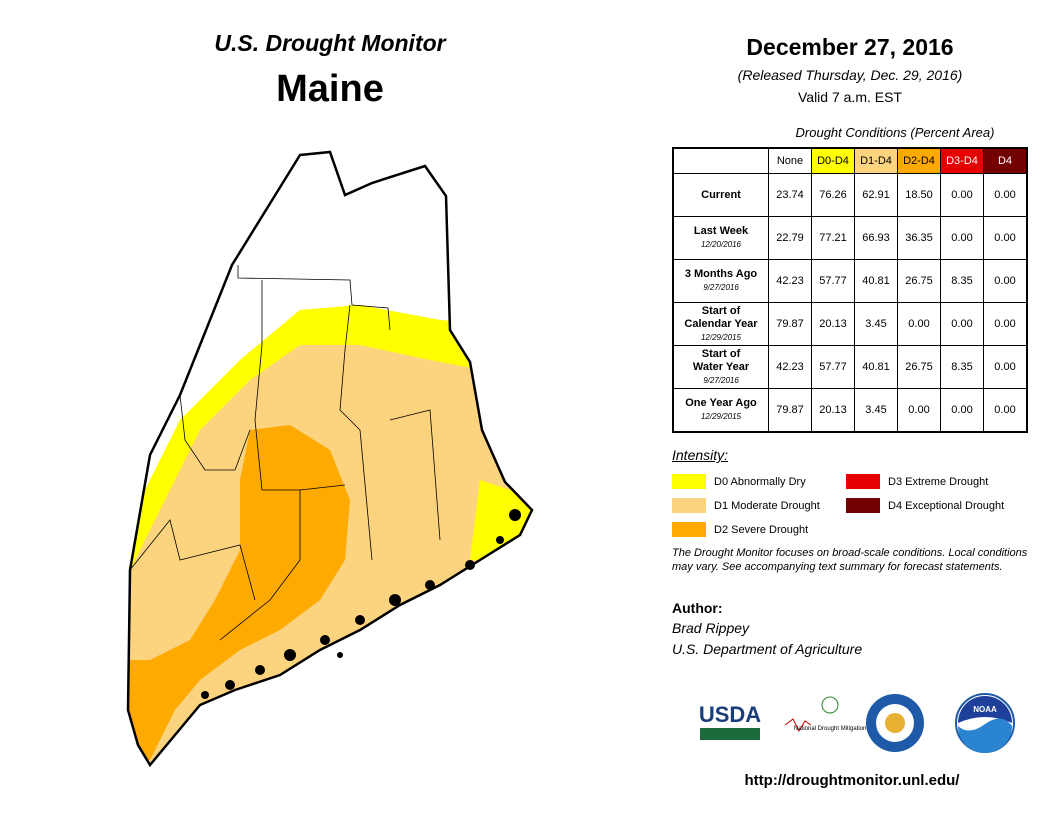 Image resolution: width=1056 pixels, height=816 pixels. I want to click on row-label-line: Current, so click(721, 194).